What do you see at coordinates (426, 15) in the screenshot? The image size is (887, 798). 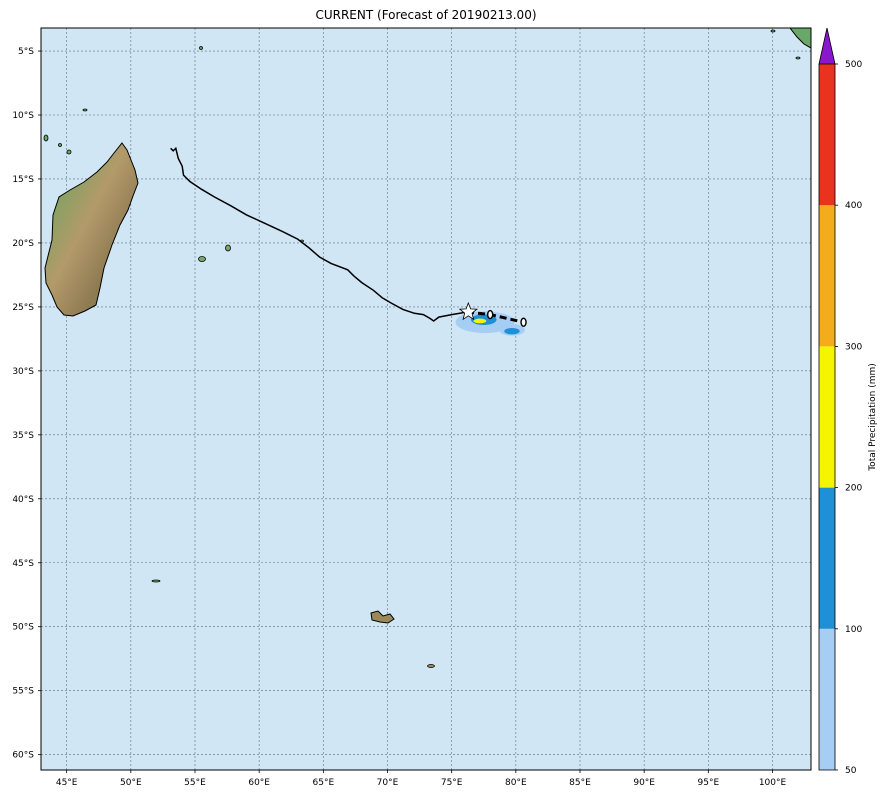 I see `map-title: CURRENT (Forecast of 20190213.00)` at bounding box center [426, 15].